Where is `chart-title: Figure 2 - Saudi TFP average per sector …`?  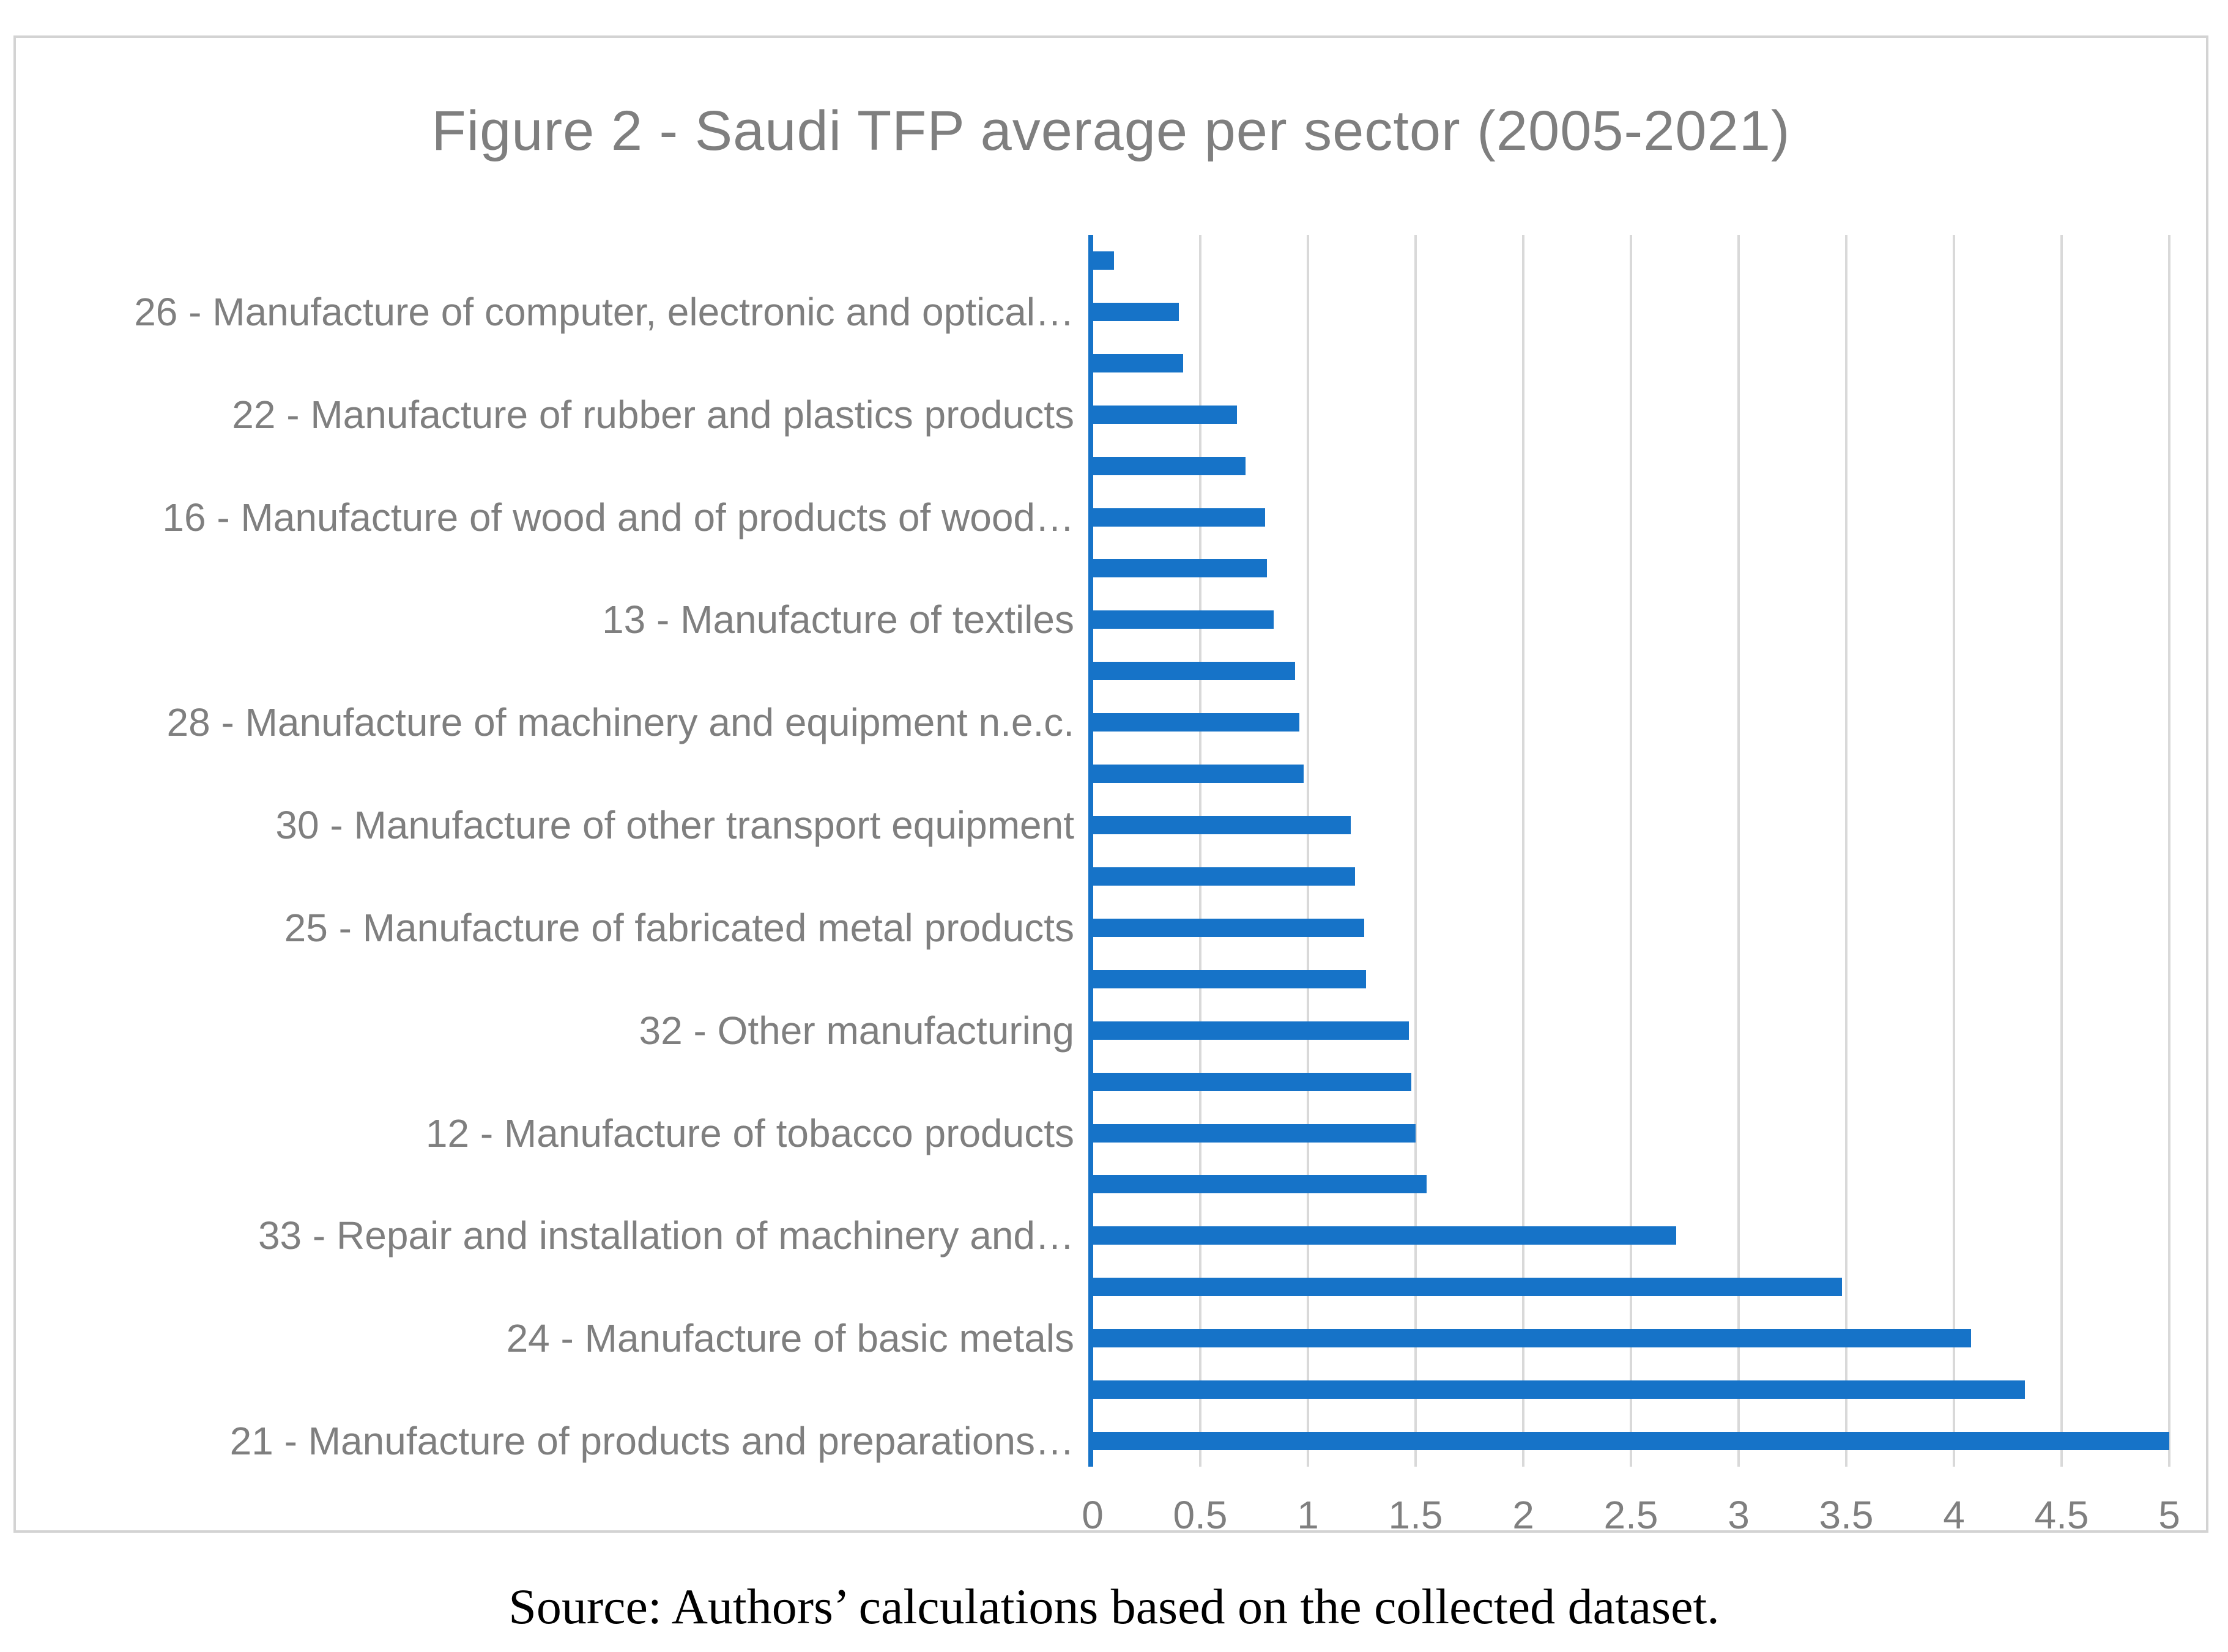
chart-title: Figure 2 - Saudi TFP average per sector … is located at coordinates (1111, 131).